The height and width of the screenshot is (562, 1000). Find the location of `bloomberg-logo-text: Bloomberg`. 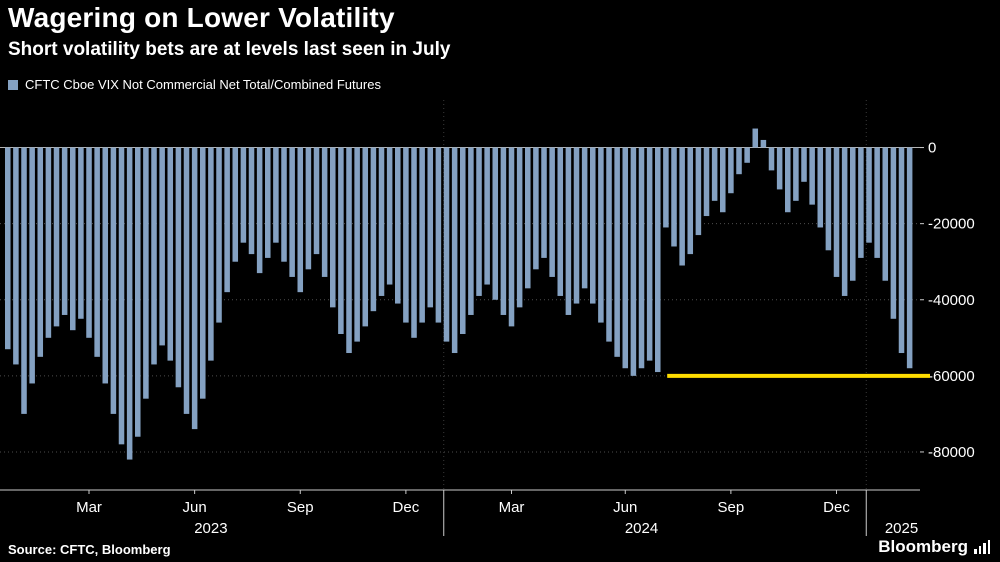

bloomberg-logo-text: Bloomberg is located at coordinates (923, 546).